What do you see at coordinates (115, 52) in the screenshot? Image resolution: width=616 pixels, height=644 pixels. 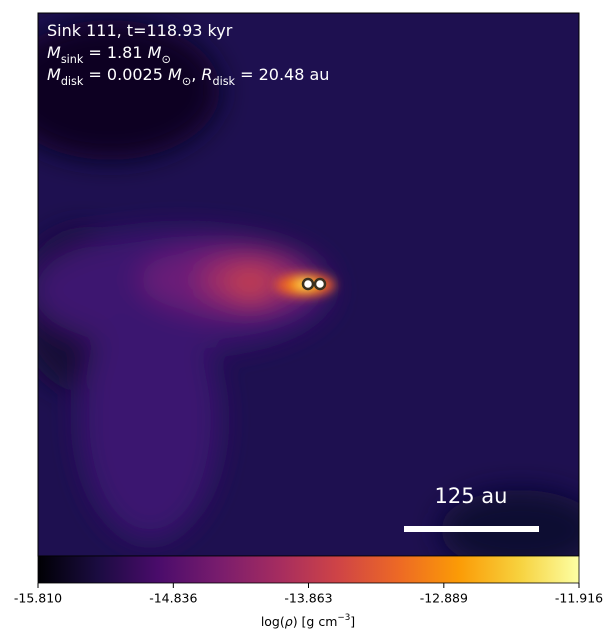 I see `text-part: = 1.81` at bounding box center [115, 52].